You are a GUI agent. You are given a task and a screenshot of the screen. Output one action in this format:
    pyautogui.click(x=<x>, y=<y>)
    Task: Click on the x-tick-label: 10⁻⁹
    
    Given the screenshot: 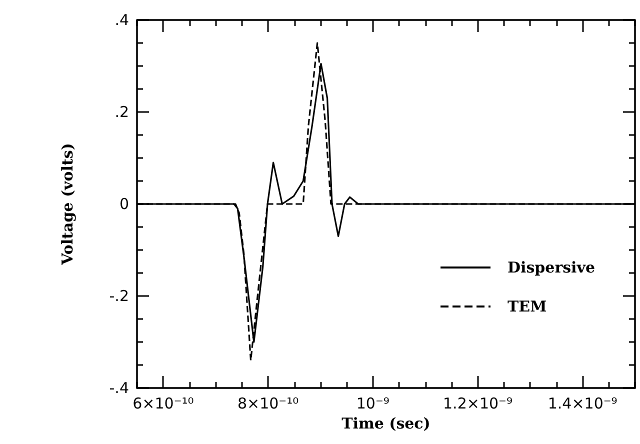 What is the action you would take?
    pyautogui.click(x=373, y=403)
    